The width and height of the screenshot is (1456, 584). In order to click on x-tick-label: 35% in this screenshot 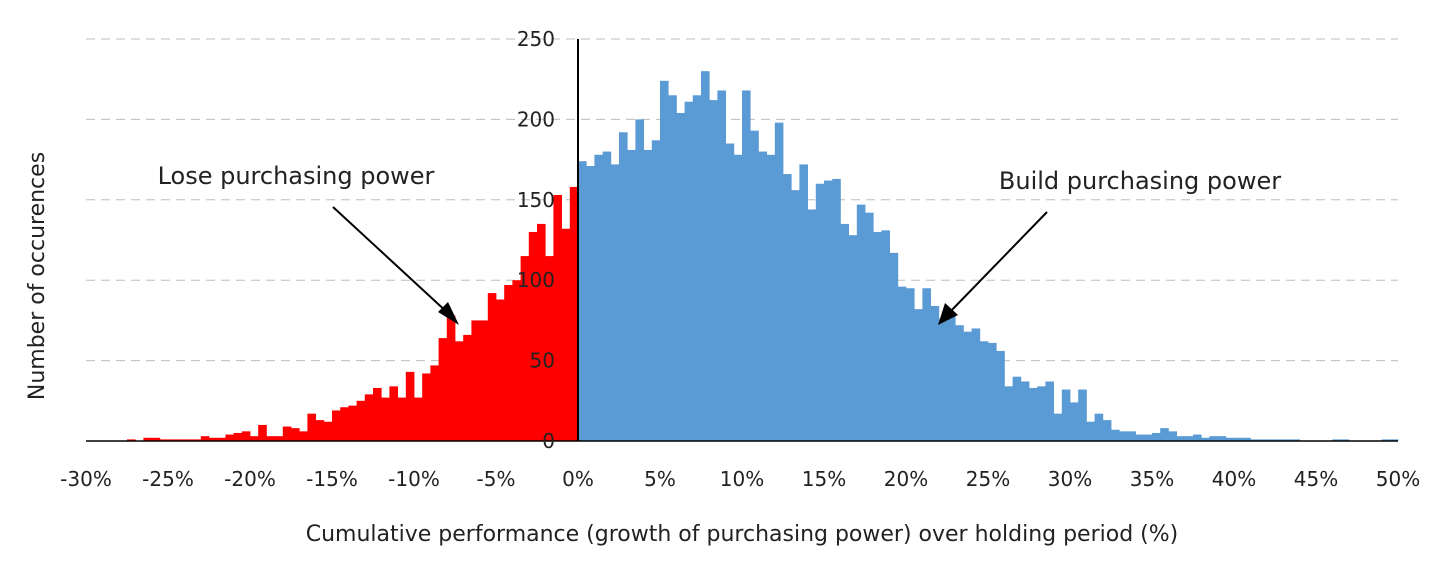, I will do `click(1152, 479)`.